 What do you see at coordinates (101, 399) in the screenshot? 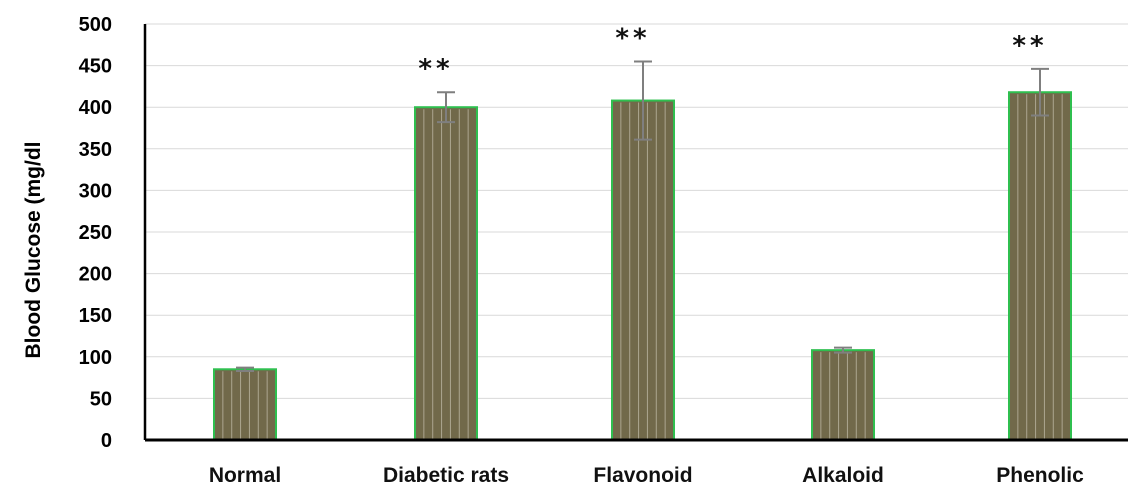
I see `y-tick-label-50: 50` at bounding box center [101, 399].